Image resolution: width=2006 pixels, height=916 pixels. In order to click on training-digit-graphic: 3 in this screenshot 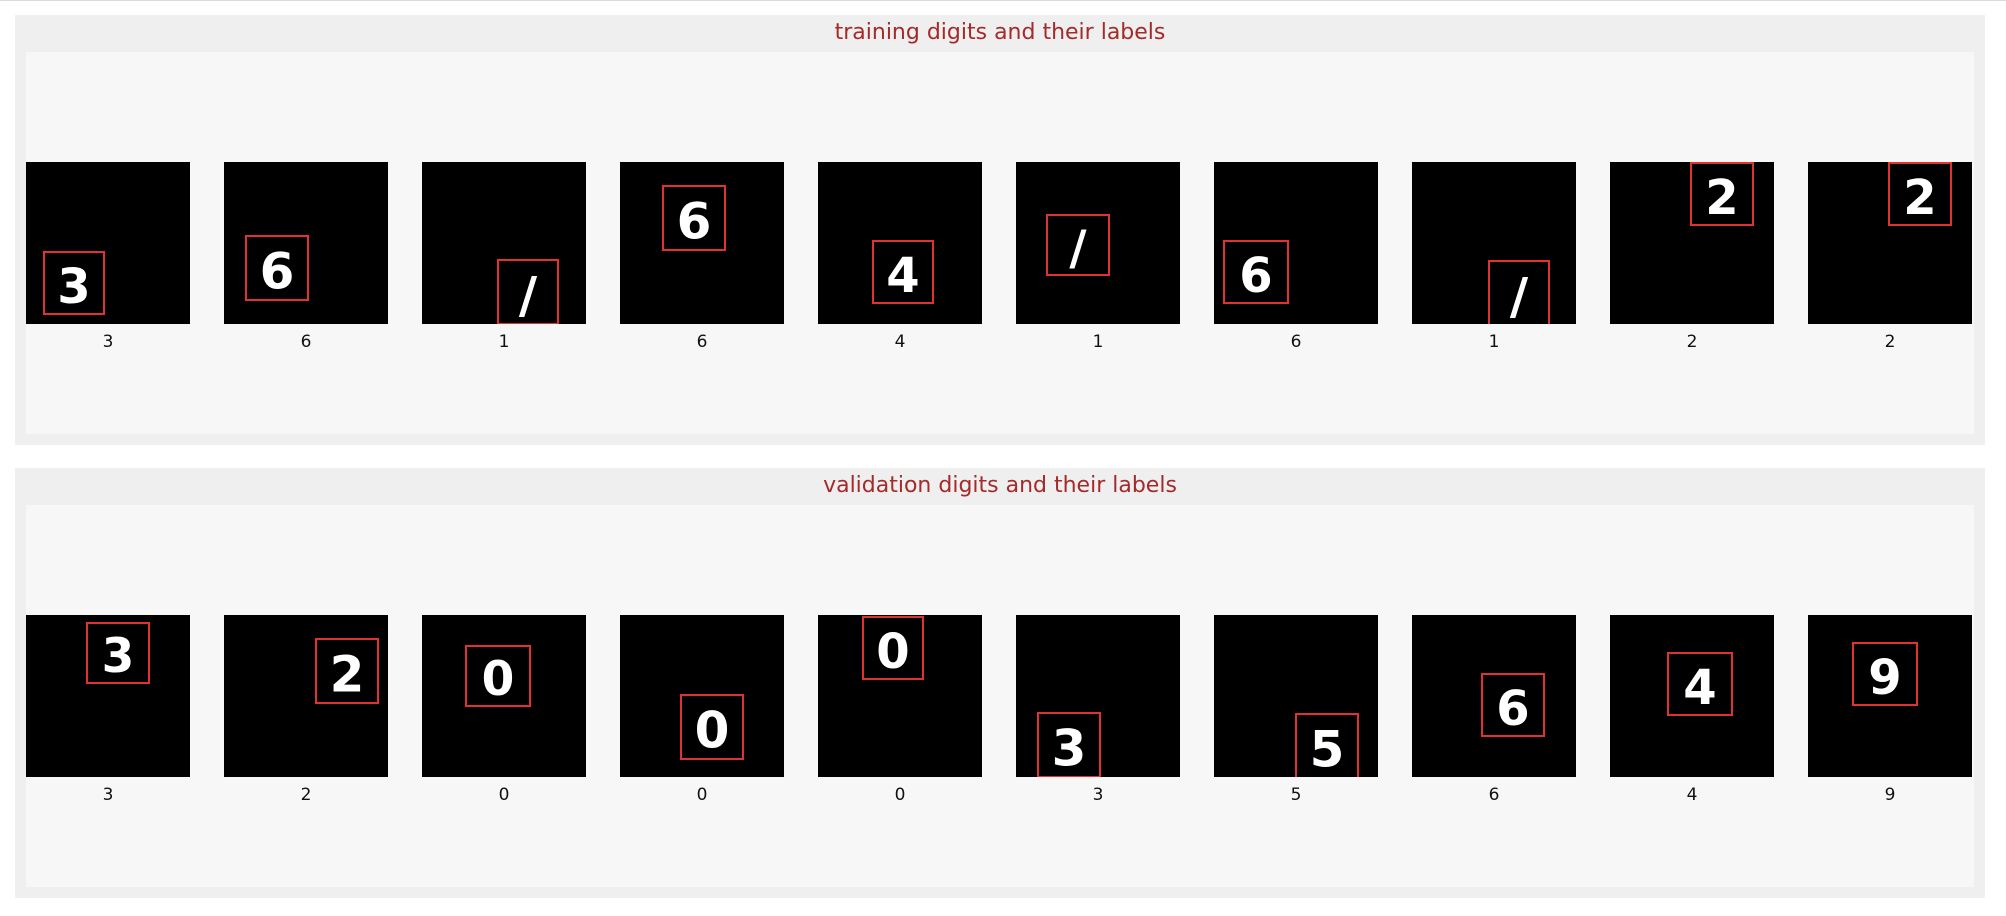, I will do `click(74, 283)`.